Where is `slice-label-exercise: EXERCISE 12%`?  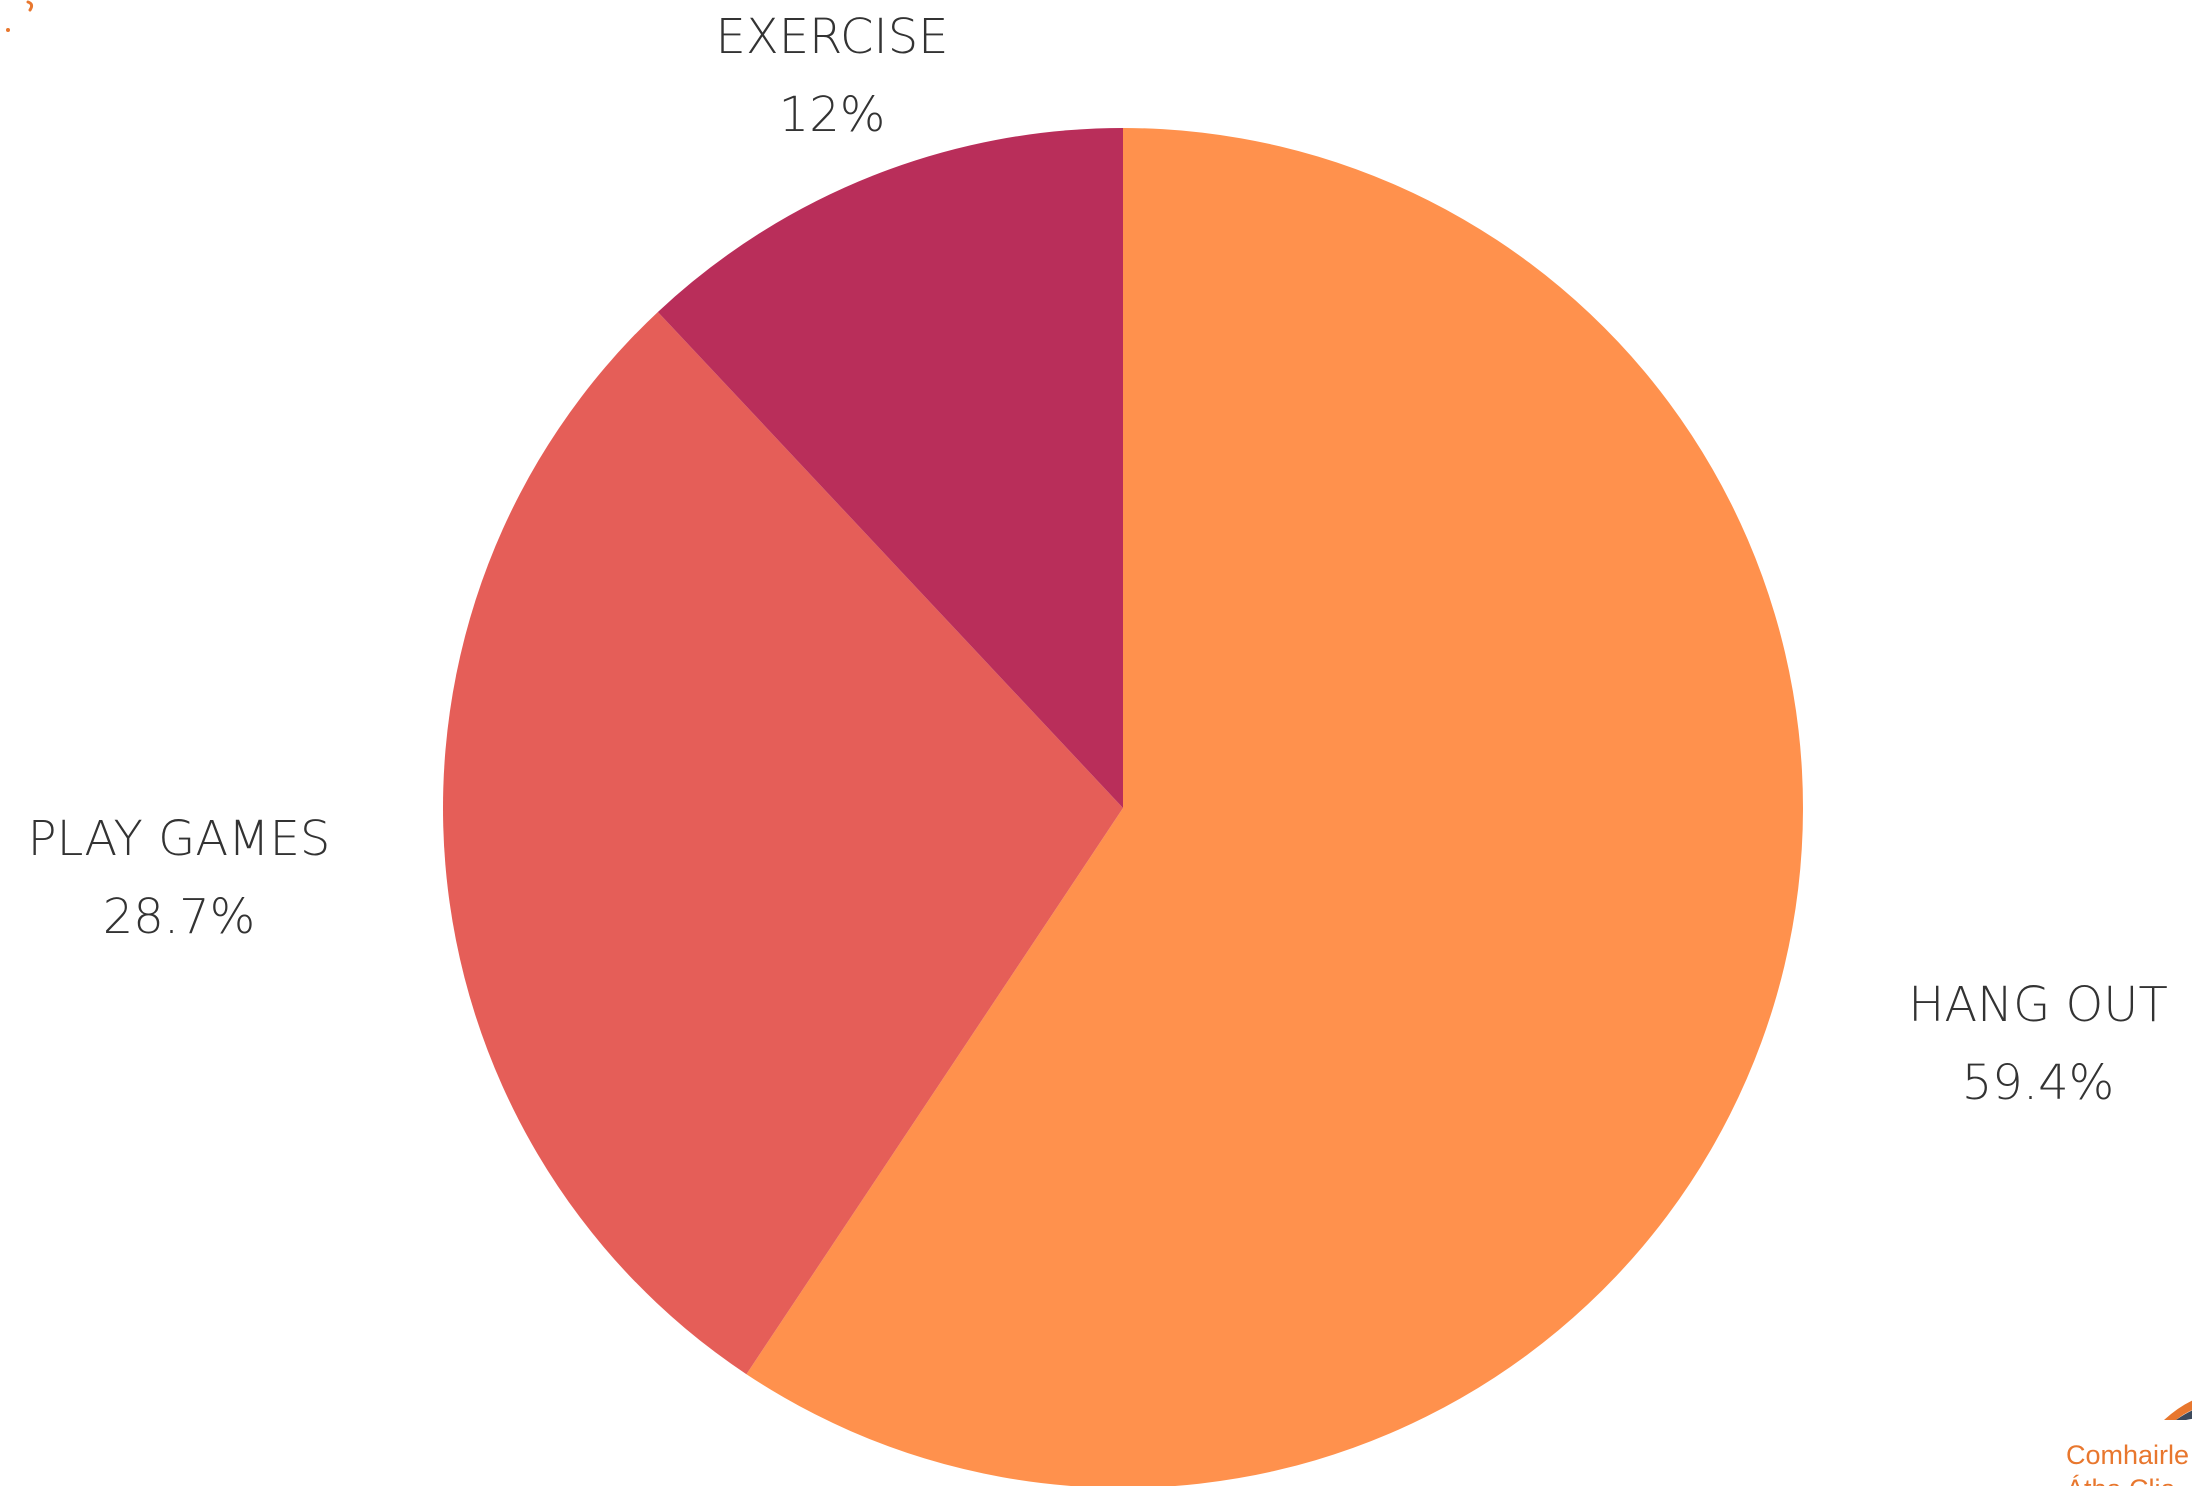 slice-label-exercise: EXERCISE 12% is located at coordinates (832, 77).